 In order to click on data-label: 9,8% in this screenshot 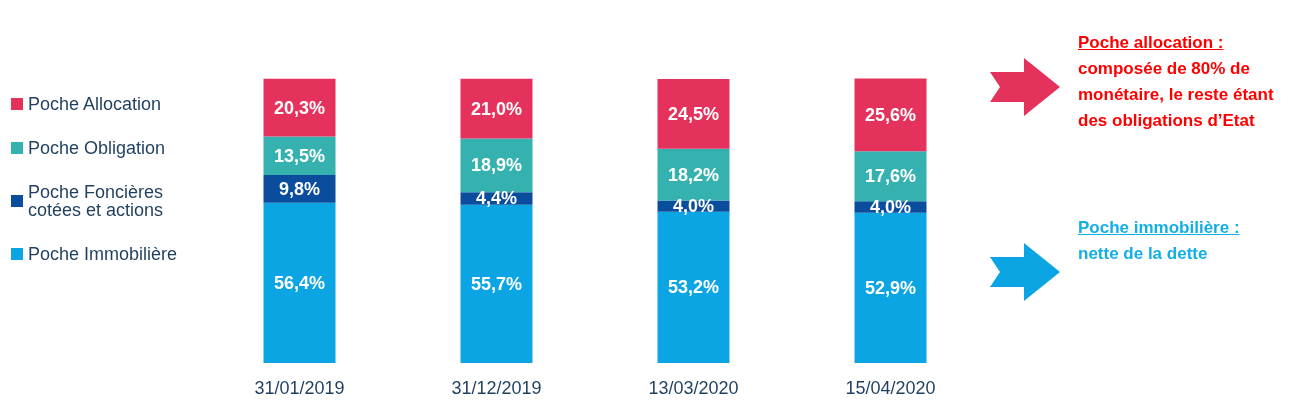, I will do `click(299, 188)`.